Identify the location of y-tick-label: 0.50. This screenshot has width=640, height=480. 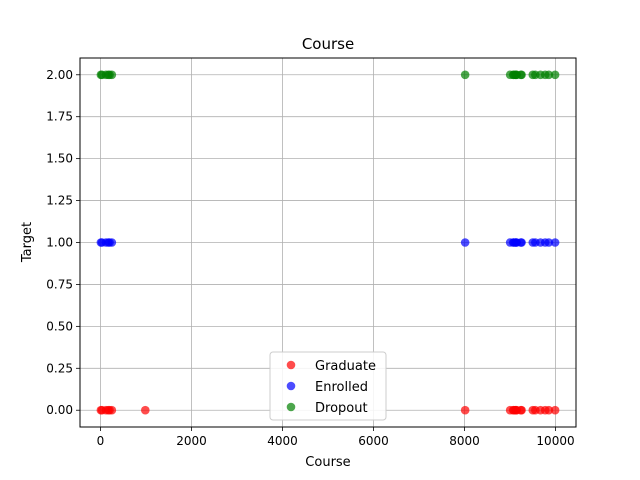
(59, 326).